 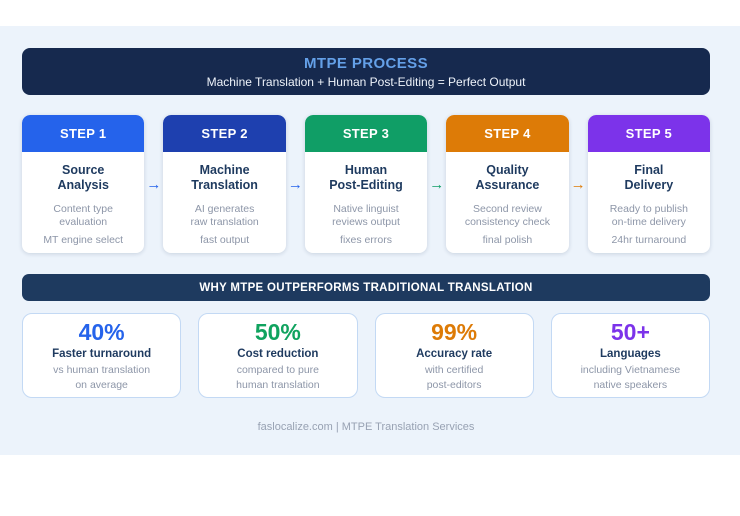 What do you see at coordinates (507, 215) in the screenshot?
I see `step-4-desc-primary: Second review consistency check` at bounding box center [507, 215].